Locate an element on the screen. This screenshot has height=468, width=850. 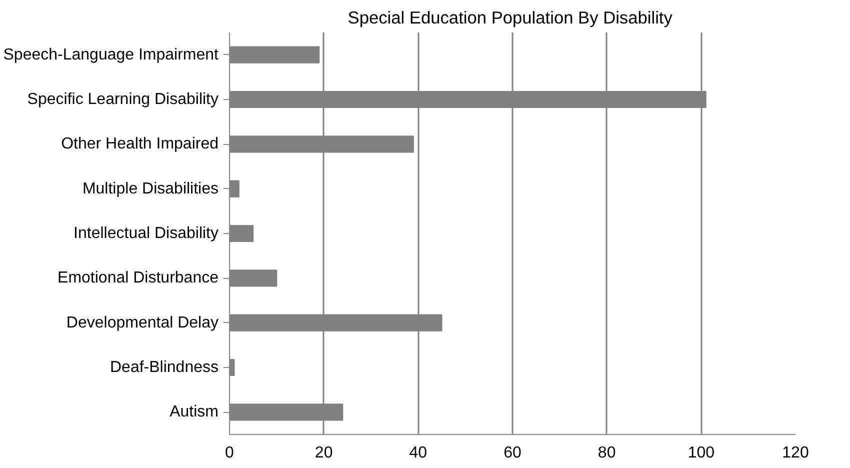
y-tick-label: Autism is located at coordinates (194, 412).